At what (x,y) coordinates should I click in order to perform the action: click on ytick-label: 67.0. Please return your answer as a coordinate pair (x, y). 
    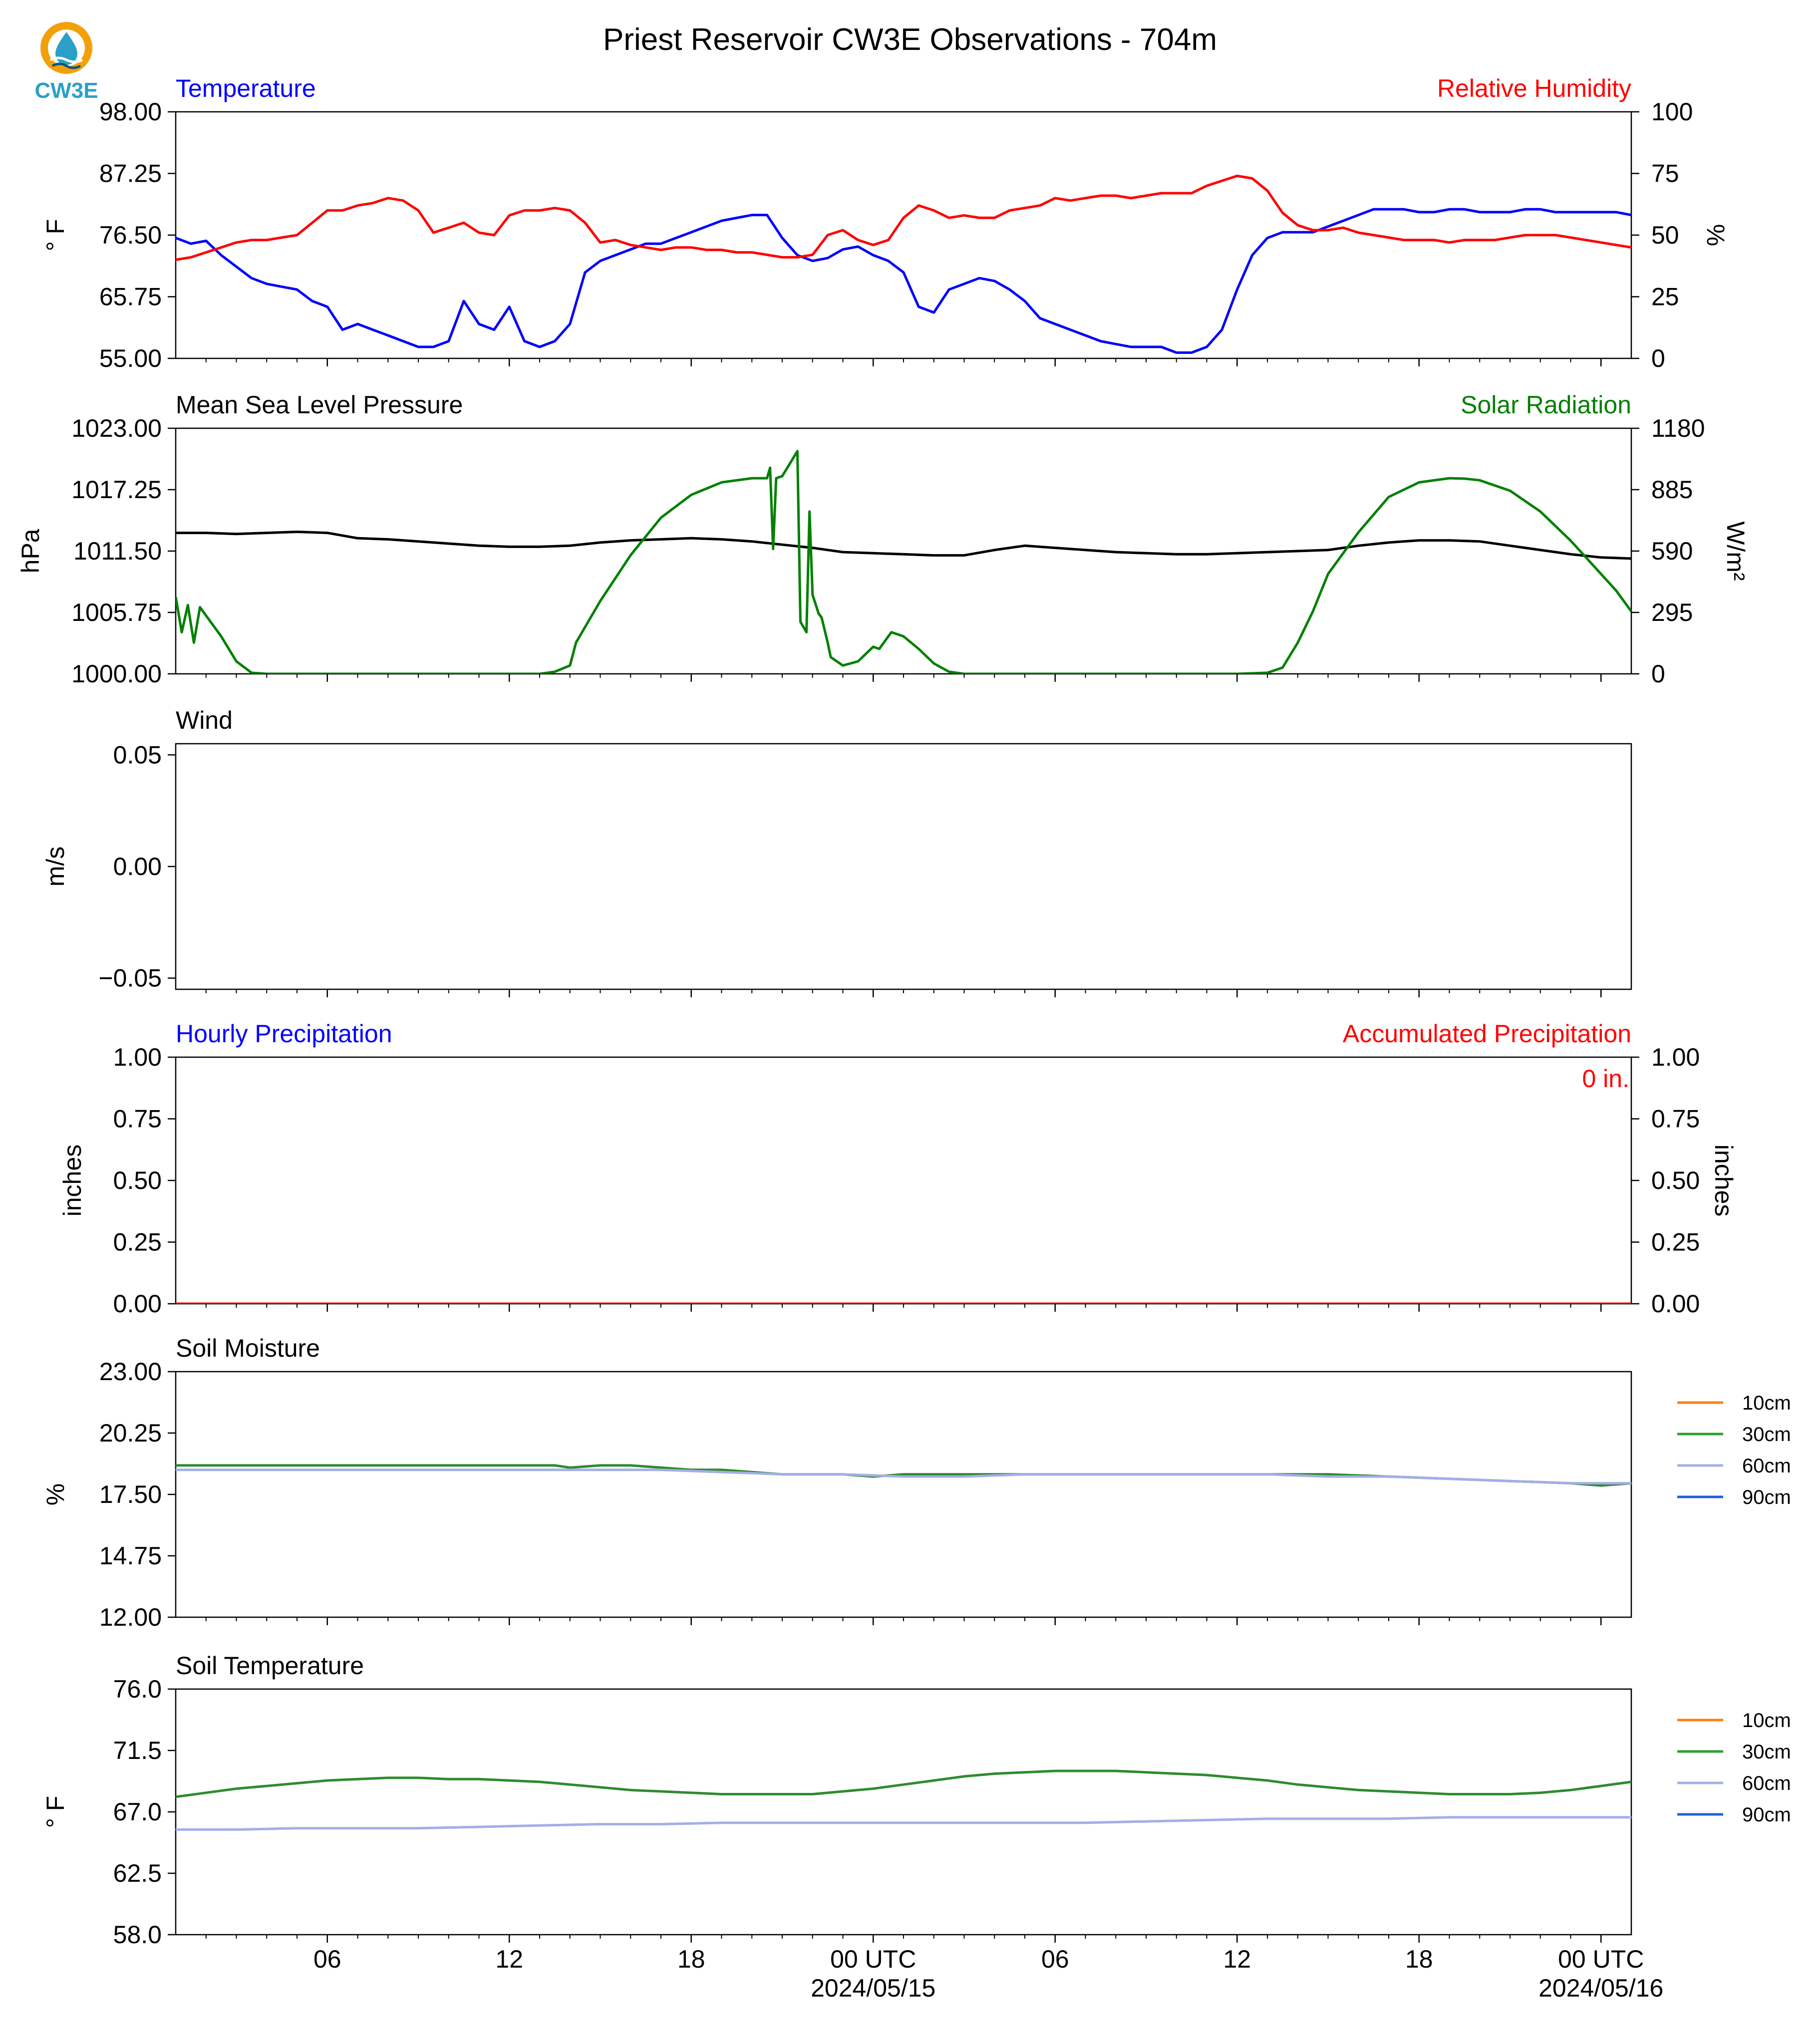
    Looking at the image, I should click on (137, 1812).